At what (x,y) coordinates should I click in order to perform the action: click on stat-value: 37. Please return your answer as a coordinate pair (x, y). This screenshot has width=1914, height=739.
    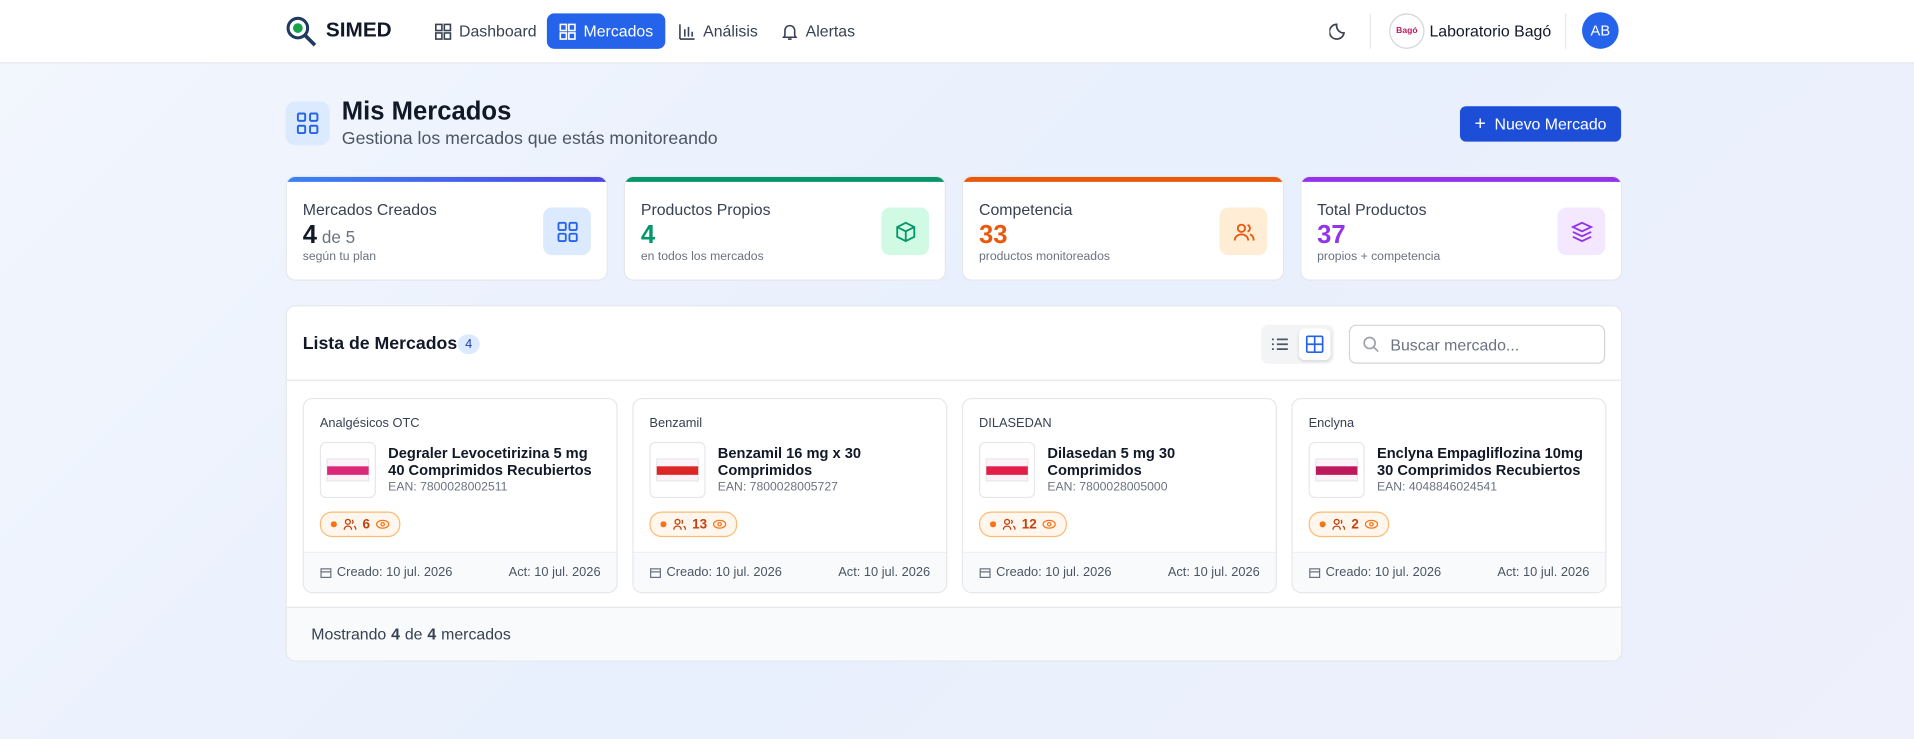
    Looking at the image, I should click on (1331, 235).